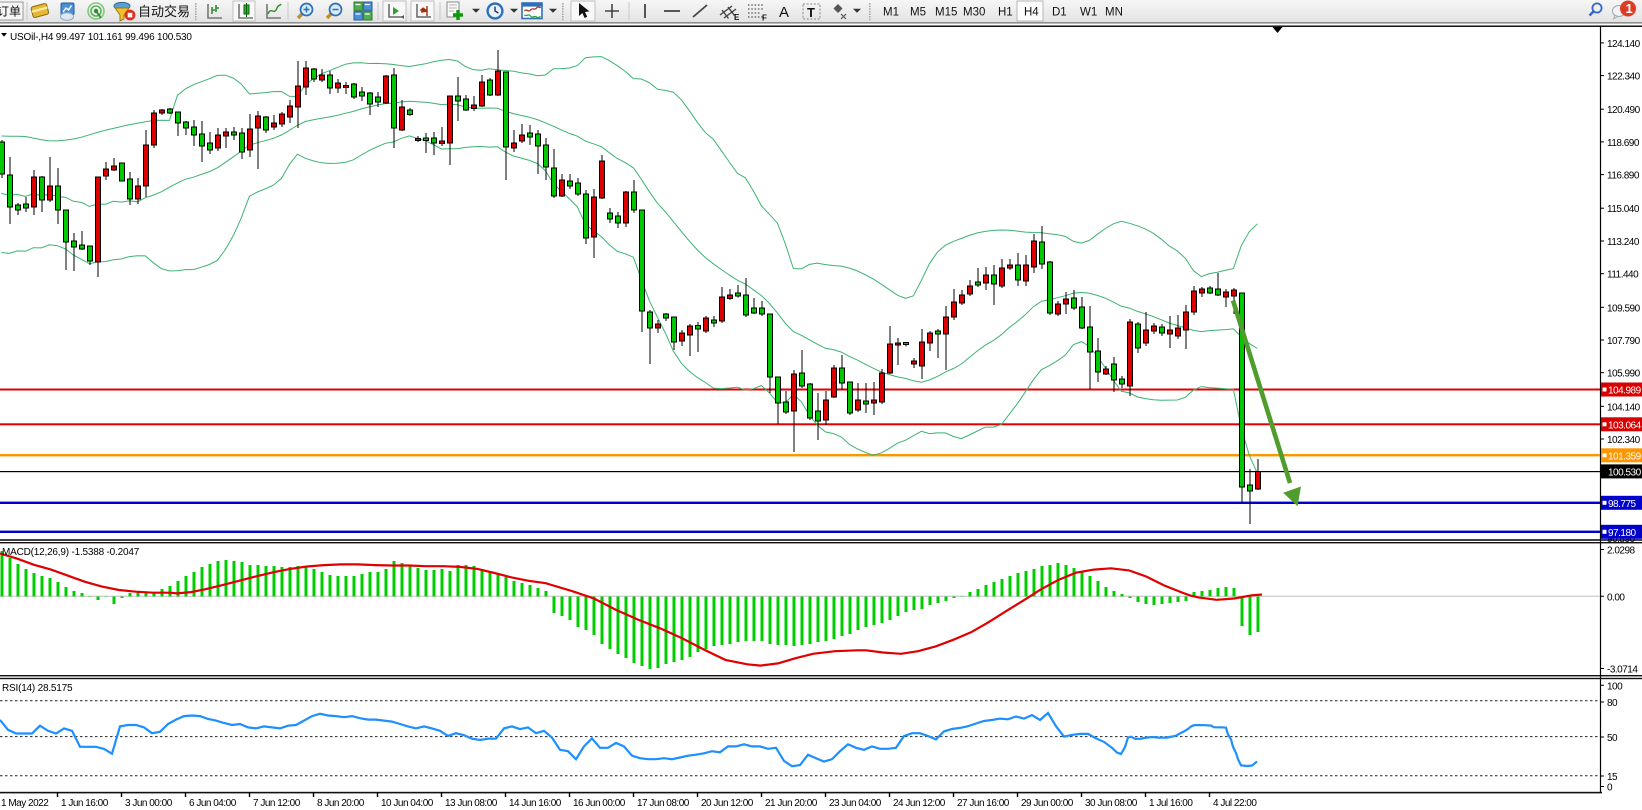 The height and width of the screenshot is (810, 1642). What do you see at coordinates (1623, 242) in the screenshot?
I see `svg-text: 113.240` at bounding box center [1623, 242].